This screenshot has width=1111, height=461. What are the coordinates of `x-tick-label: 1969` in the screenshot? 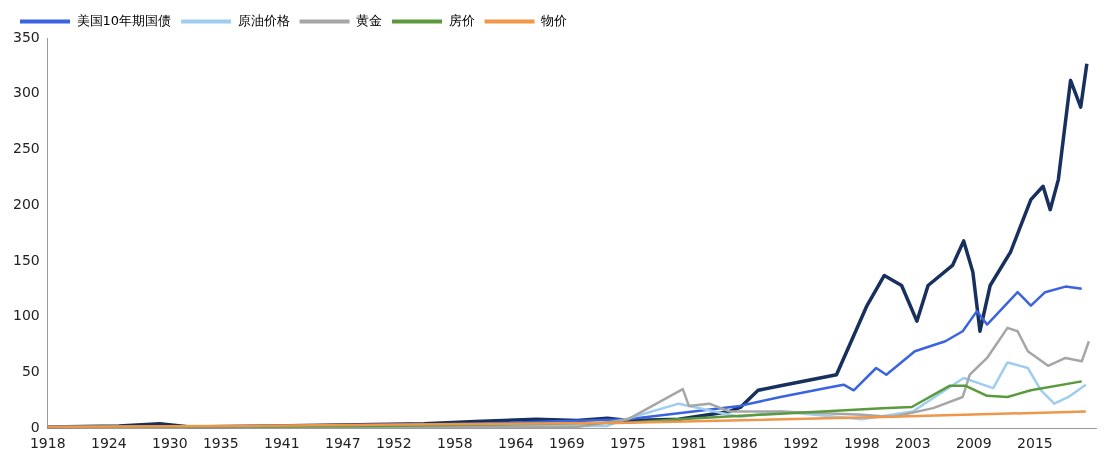 It's located at (566, 443).